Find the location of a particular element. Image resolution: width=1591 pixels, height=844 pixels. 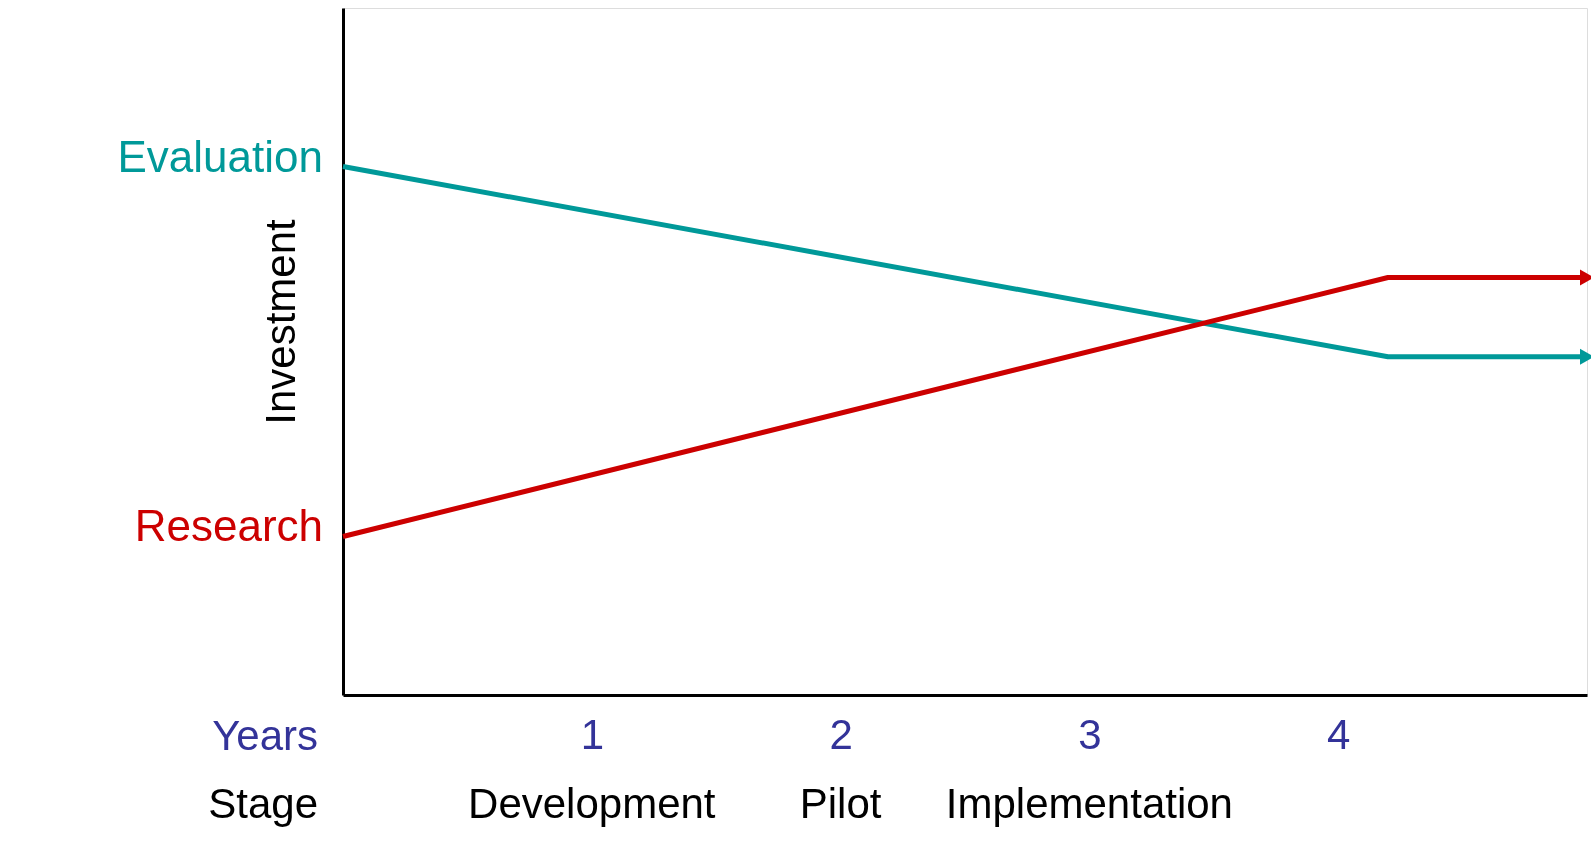

text: Implementation is located at coordinates (1089, 803).